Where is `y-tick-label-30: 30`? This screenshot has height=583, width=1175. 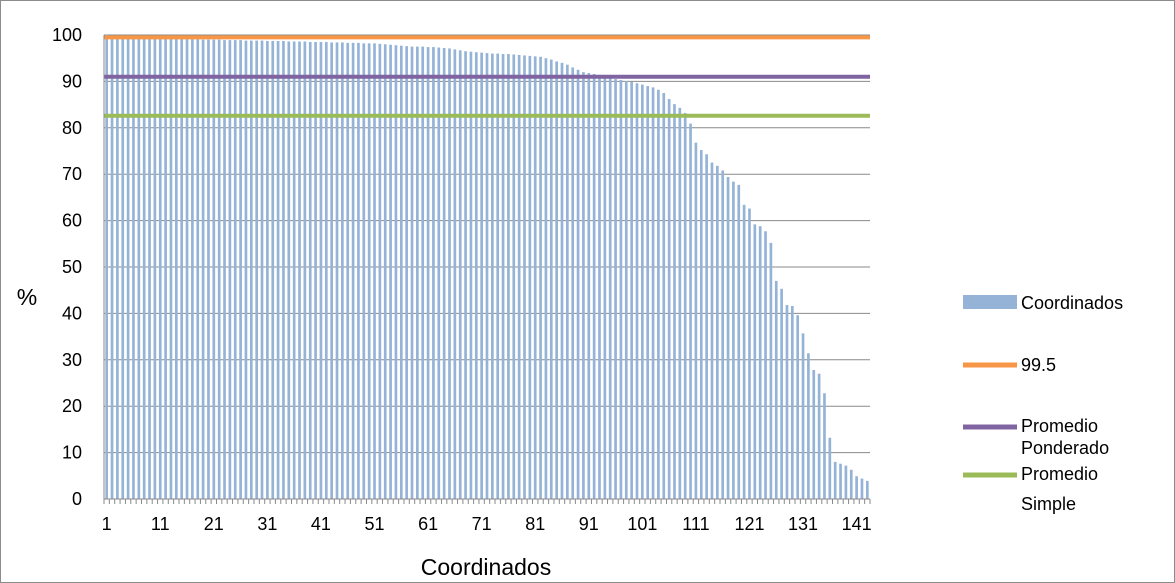 y-tick-label-30: 30 is located at coordinates (72, 360).